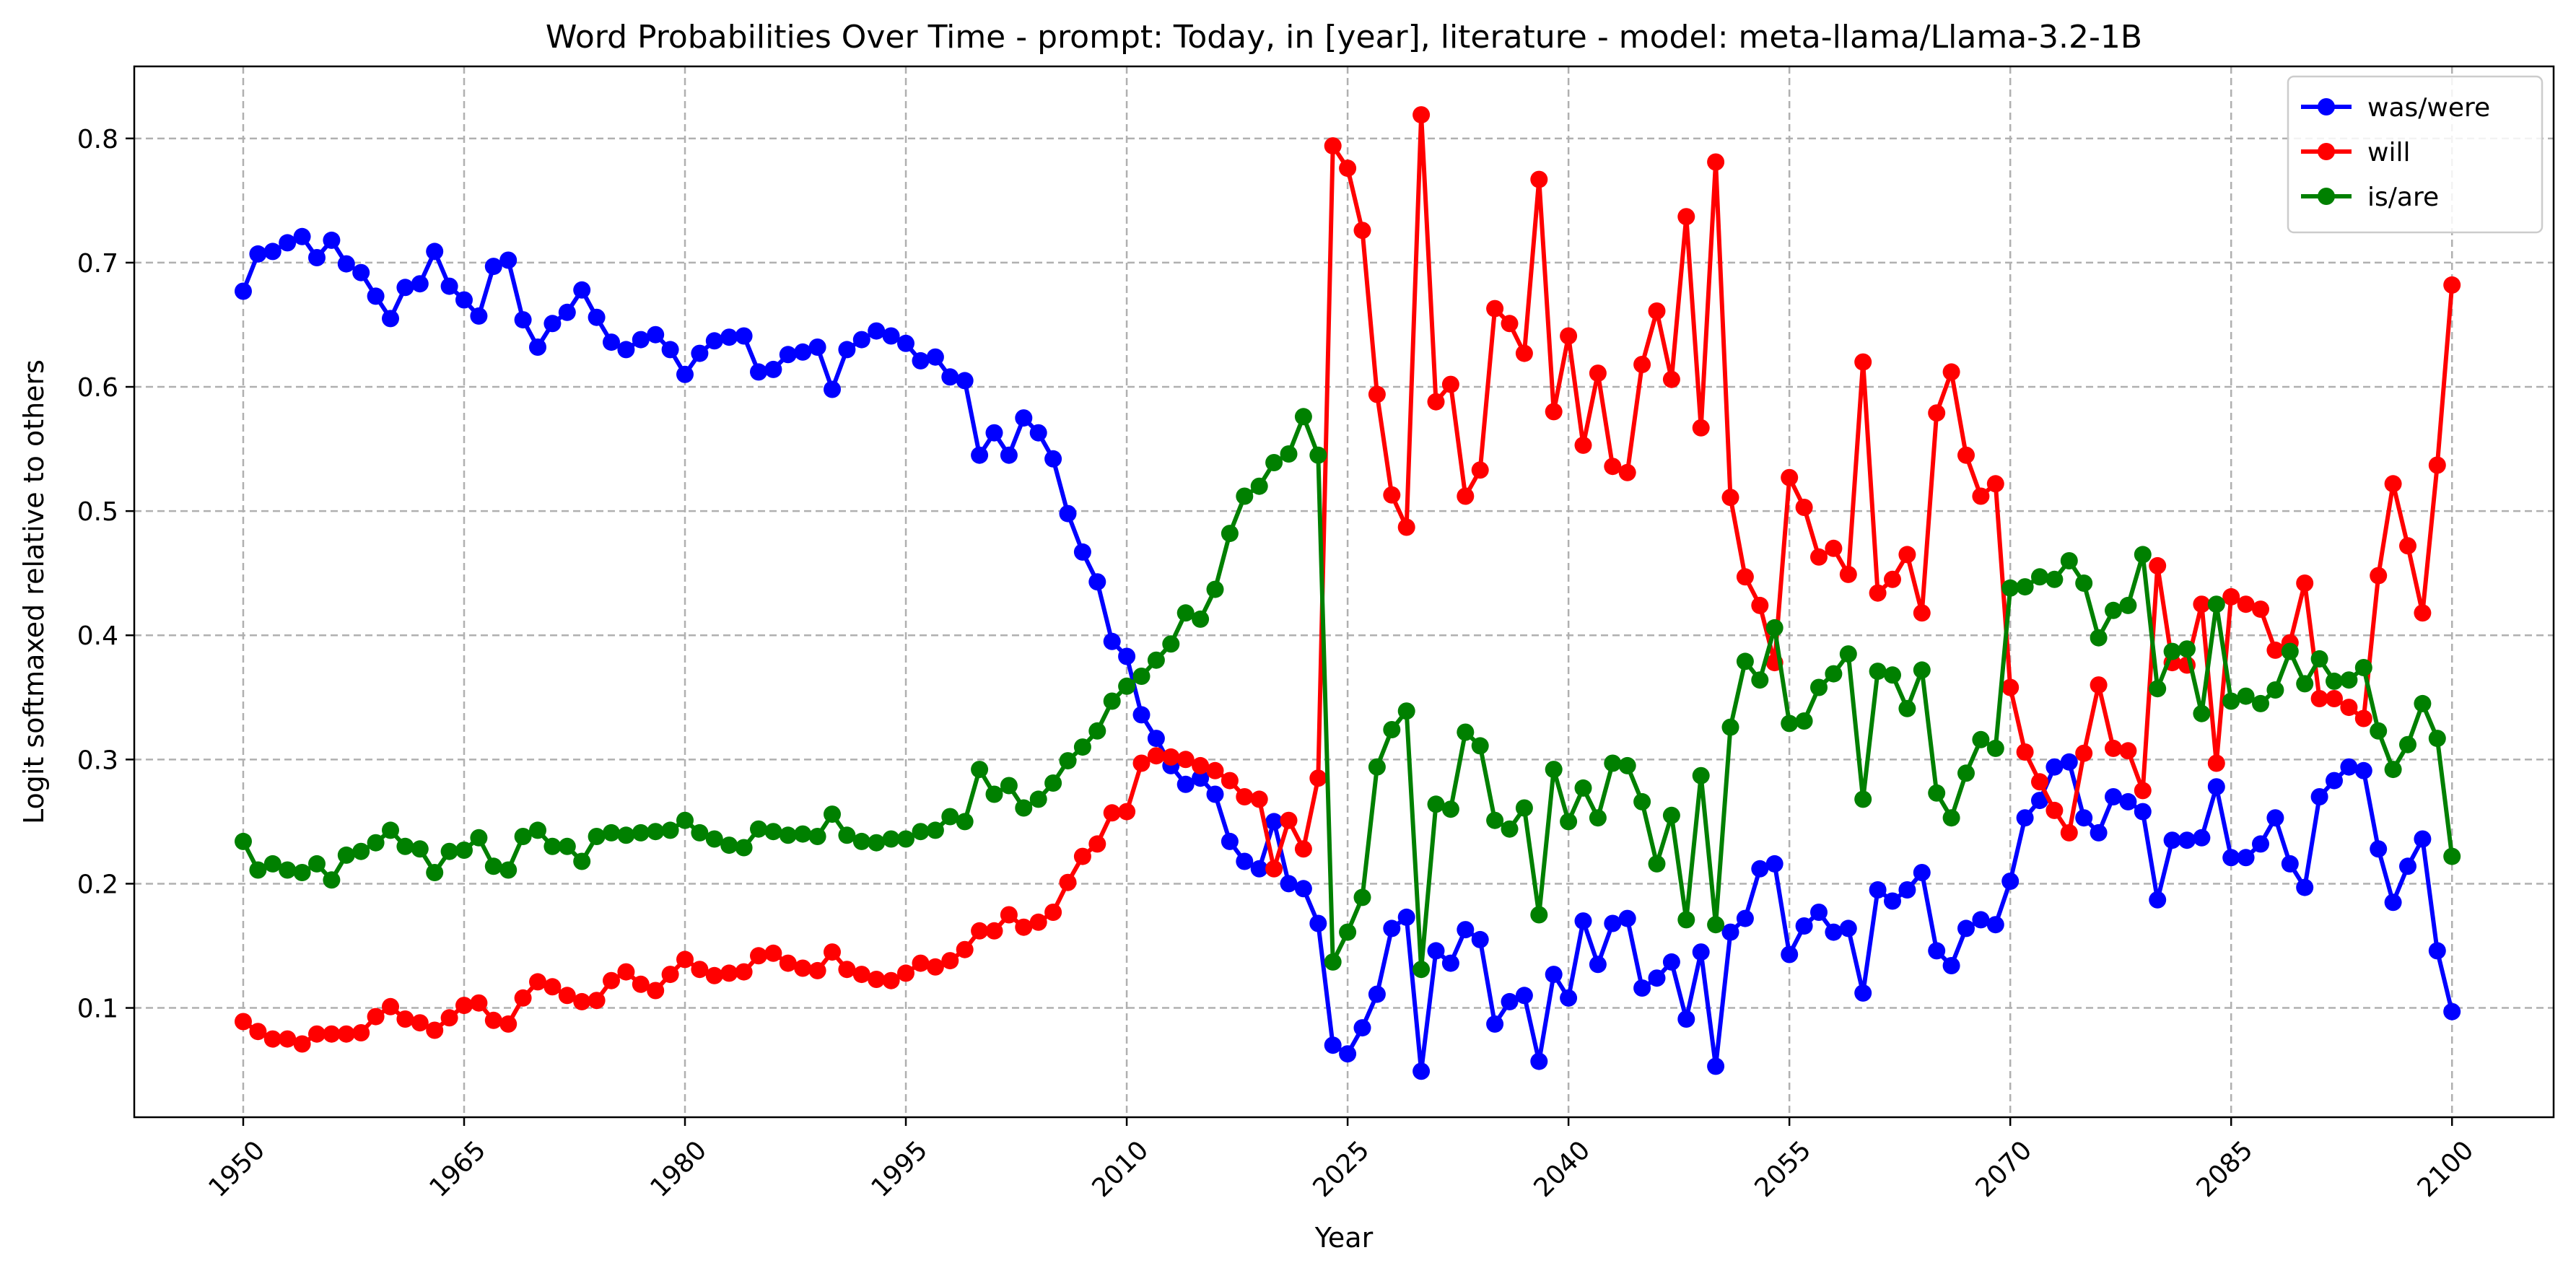 This screenshot has height=1276, width=2576. What do you see at coordinates (1344, 1238) in the screenshot?
I see `x-axis-label: Year` at bounding box center [1344, 1238].